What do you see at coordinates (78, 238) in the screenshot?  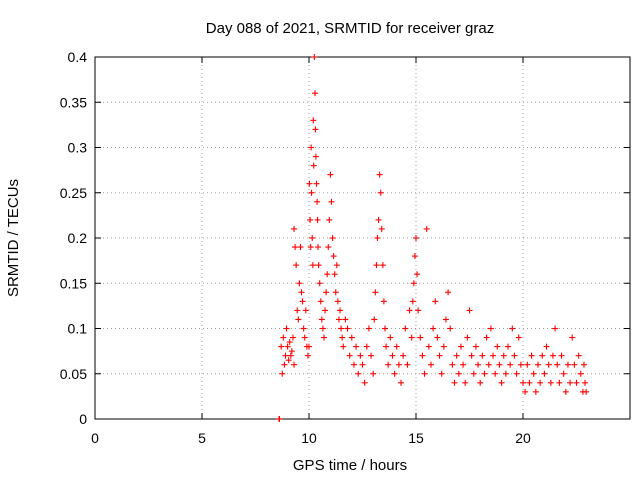 I see `y-tick-label: 0.2` at bounding box center [78, 238].